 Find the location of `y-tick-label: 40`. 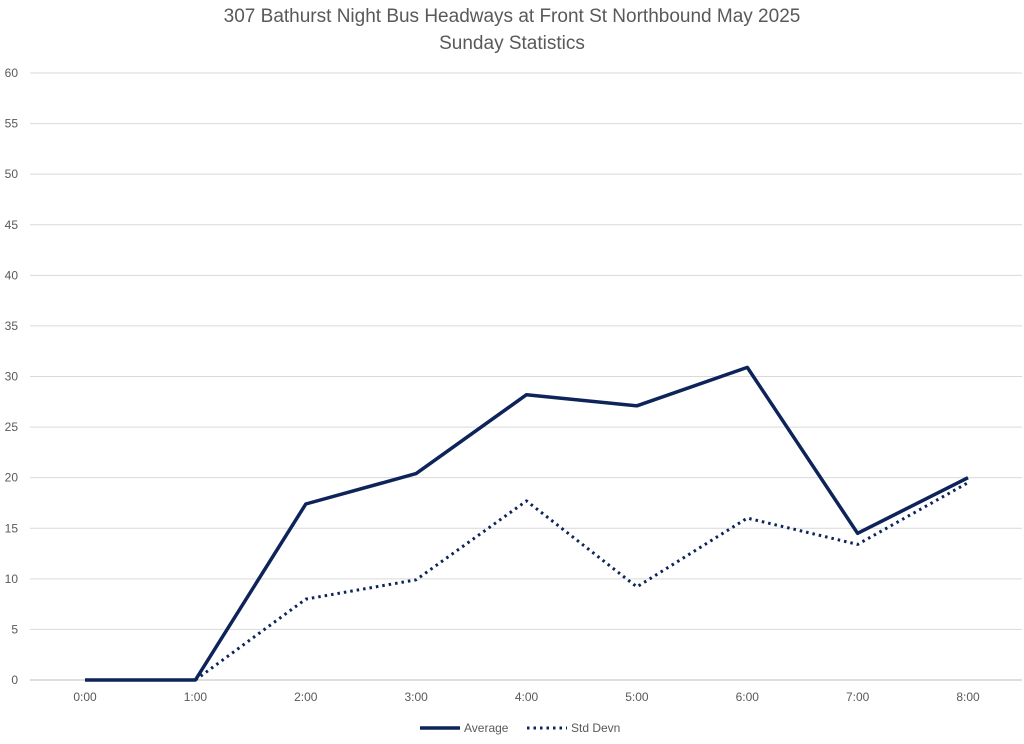

y-tick-label: 40 is located at coordinates (12, 275).